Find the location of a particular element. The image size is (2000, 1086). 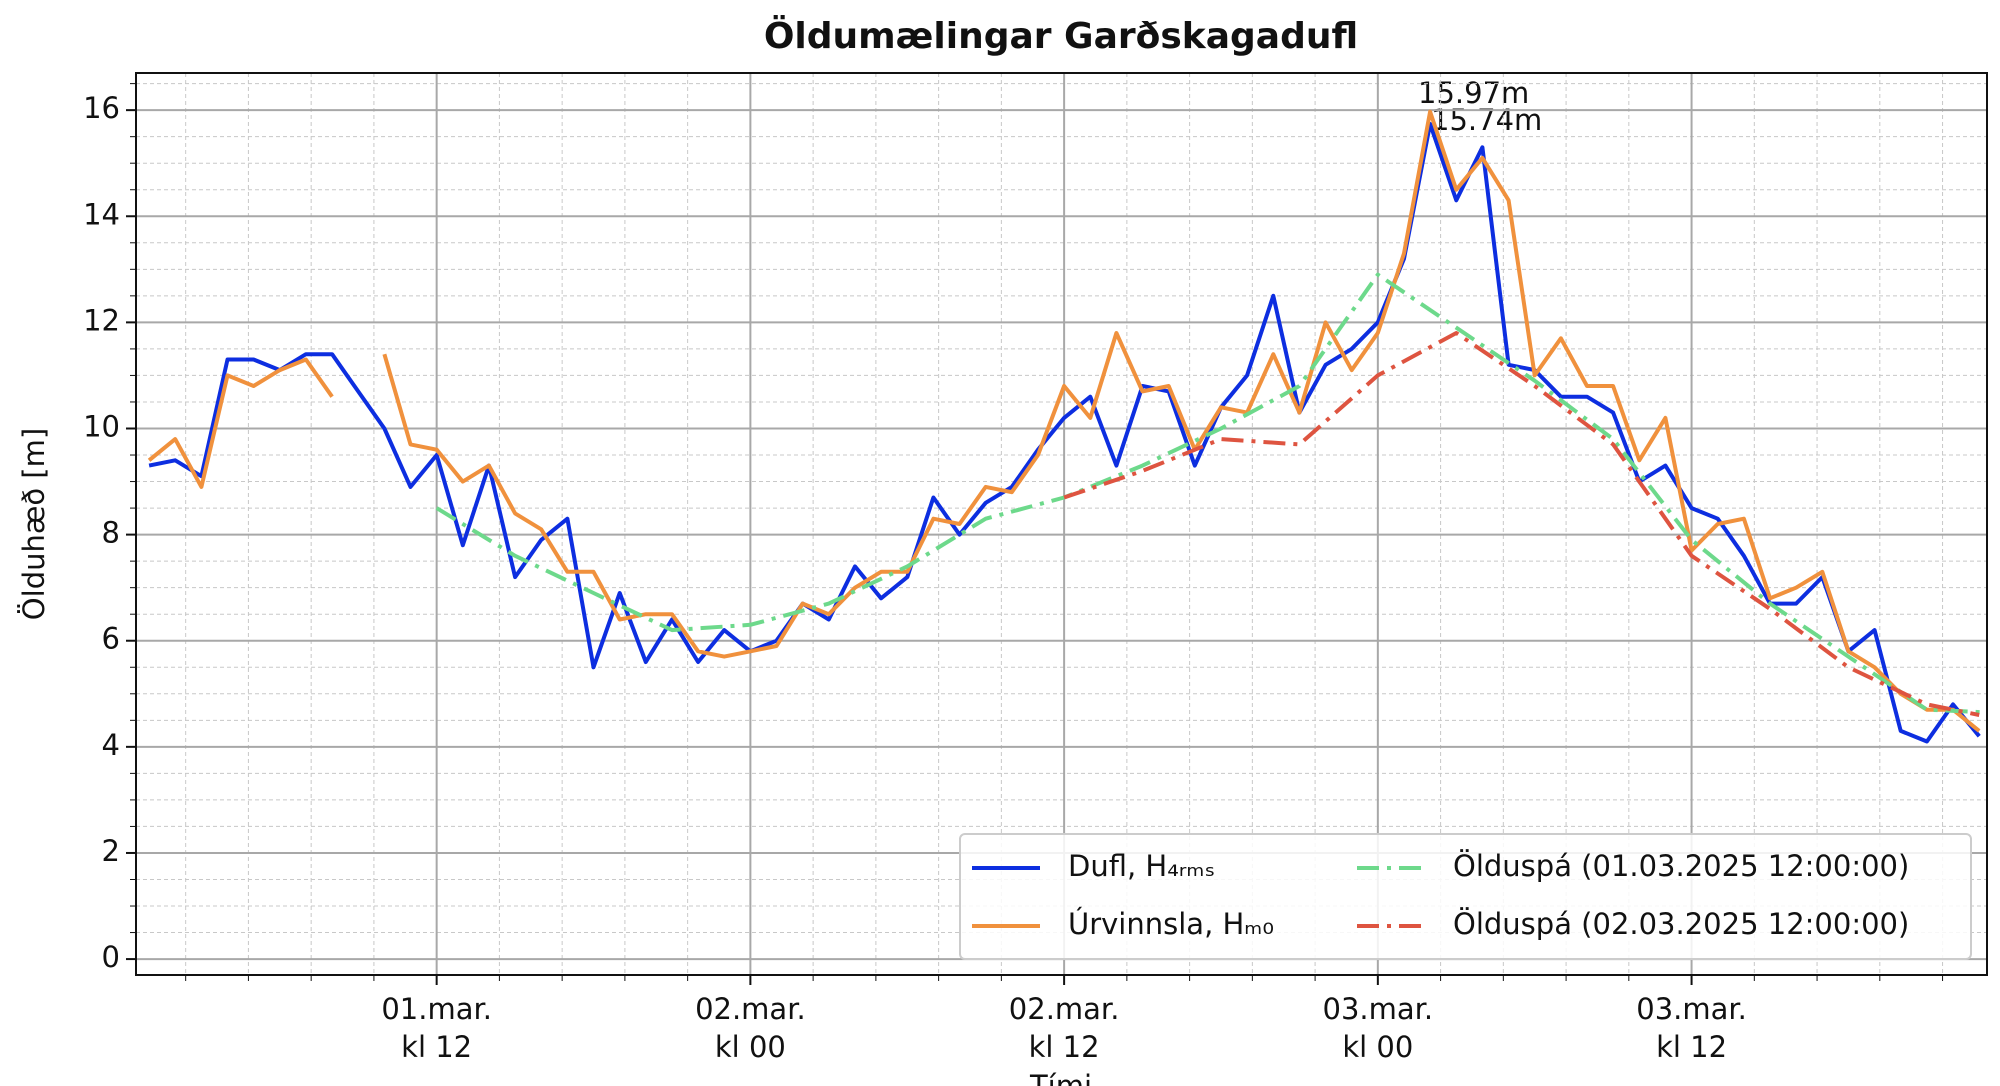

x-tick-label: 02.mar. kl 00 is located at coordinates (750, 1028).